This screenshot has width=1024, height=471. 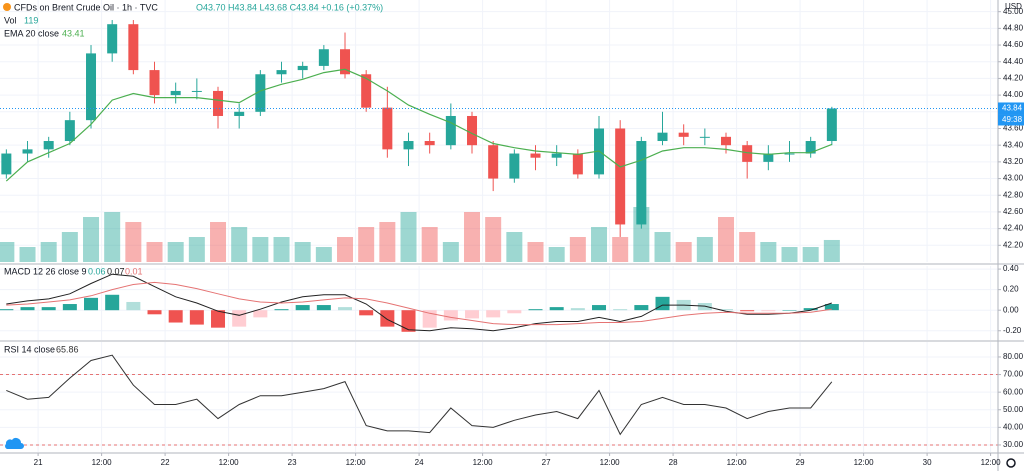 I want to click on x-tick-label: 23, so click(x=292, y=462).